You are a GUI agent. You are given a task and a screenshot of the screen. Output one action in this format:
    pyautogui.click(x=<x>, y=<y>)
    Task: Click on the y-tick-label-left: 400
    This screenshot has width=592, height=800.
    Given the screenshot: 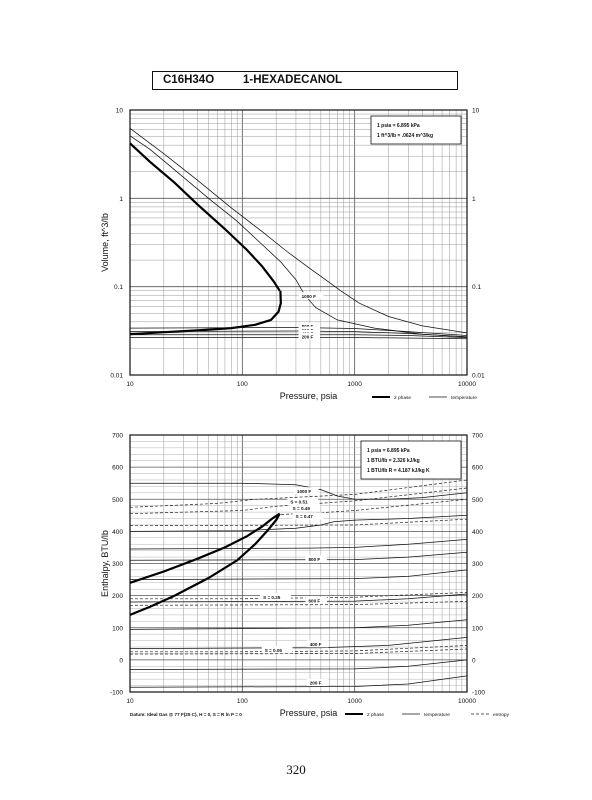 What is the action you would take?
    pyautogui.click(x=117, y=532)
    